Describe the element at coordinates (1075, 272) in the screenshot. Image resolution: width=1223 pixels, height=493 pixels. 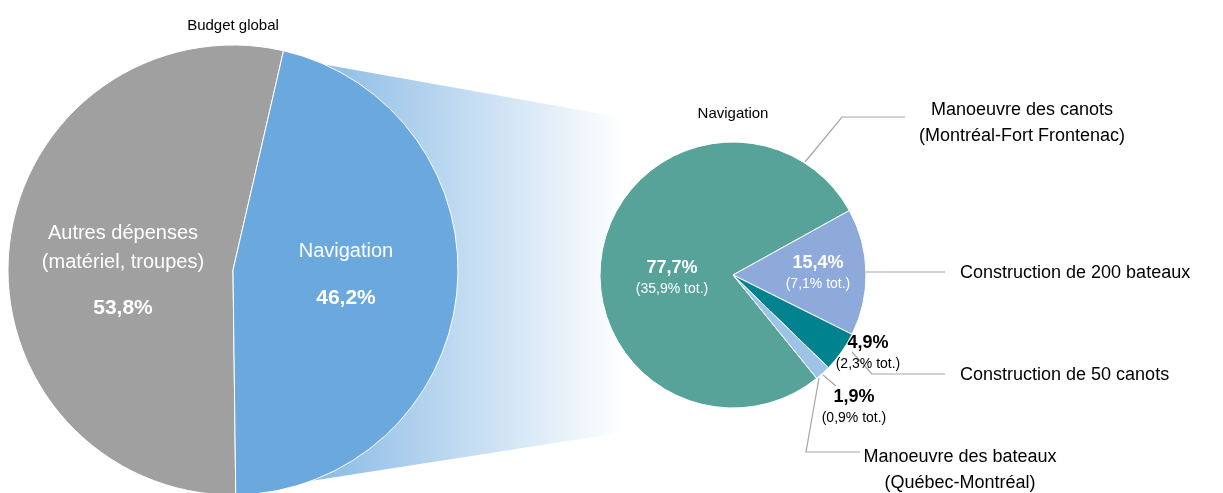
I see `slice-label: Construction de 200 bateaux` at that location.